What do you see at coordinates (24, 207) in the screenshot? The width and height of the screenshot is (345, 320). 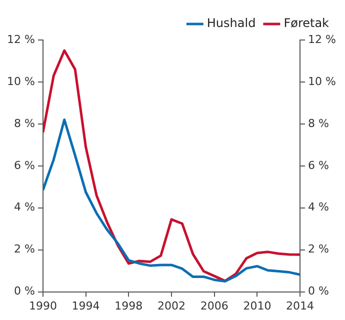 I see `y-tick-label: 4 %` at bounding box center [24, 207].